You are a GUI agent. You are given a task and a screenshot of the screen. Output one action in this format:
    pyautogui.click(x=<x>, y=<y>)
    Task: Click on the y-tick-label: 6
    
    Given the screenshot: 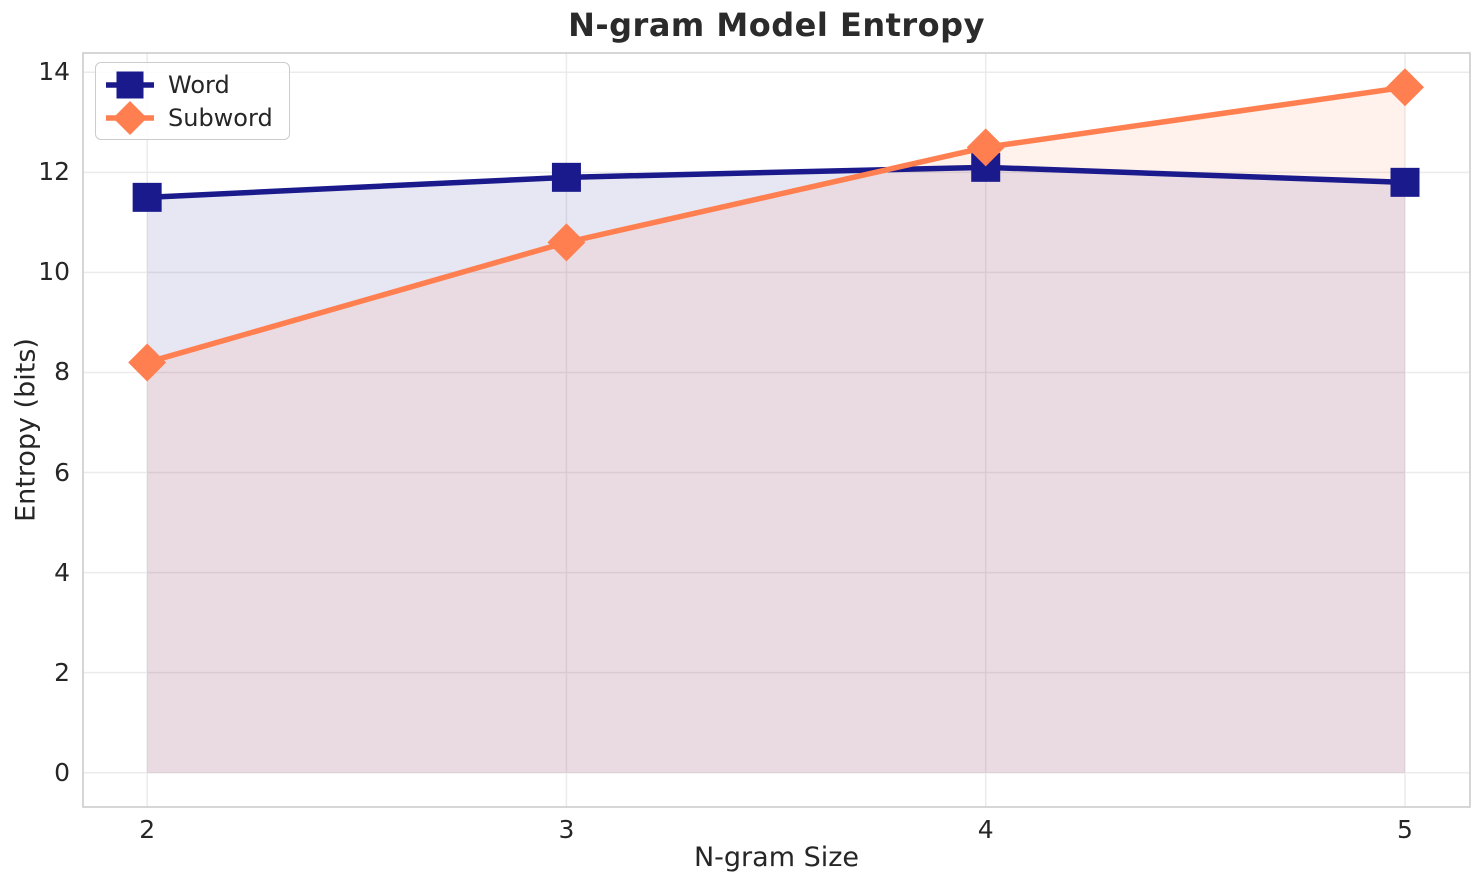 What is the action you would take?
    pyautogui.click(x=62, y=472)
    